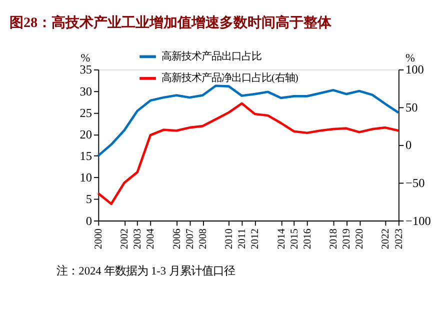 The width and height of the screenshot is (440, 321). What do you see at coordinates (89, 199) in the screenshot?
I see `y-tick-label: 5` at bounding box center [89, 199].